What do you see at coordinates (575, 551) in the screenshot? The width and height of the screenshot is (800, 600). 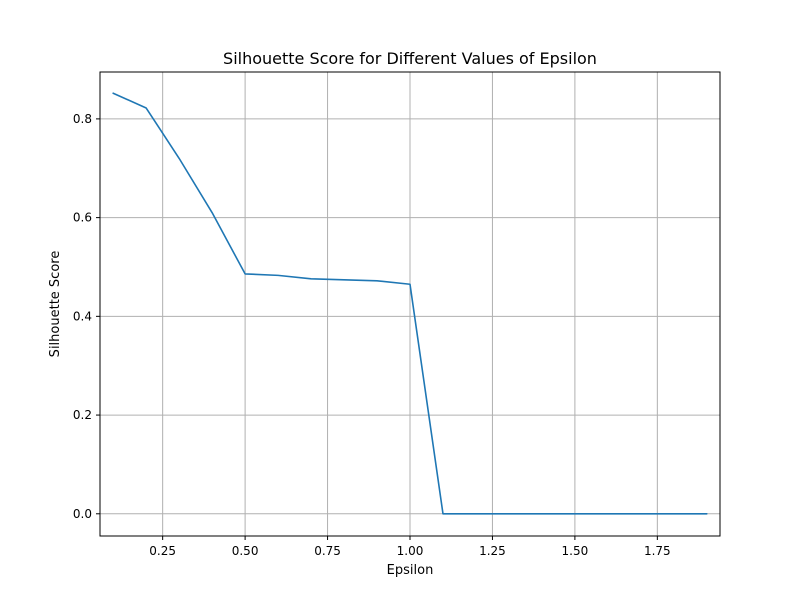 I see `x-tick-label: 1.50` at bounding box center [575, 551].